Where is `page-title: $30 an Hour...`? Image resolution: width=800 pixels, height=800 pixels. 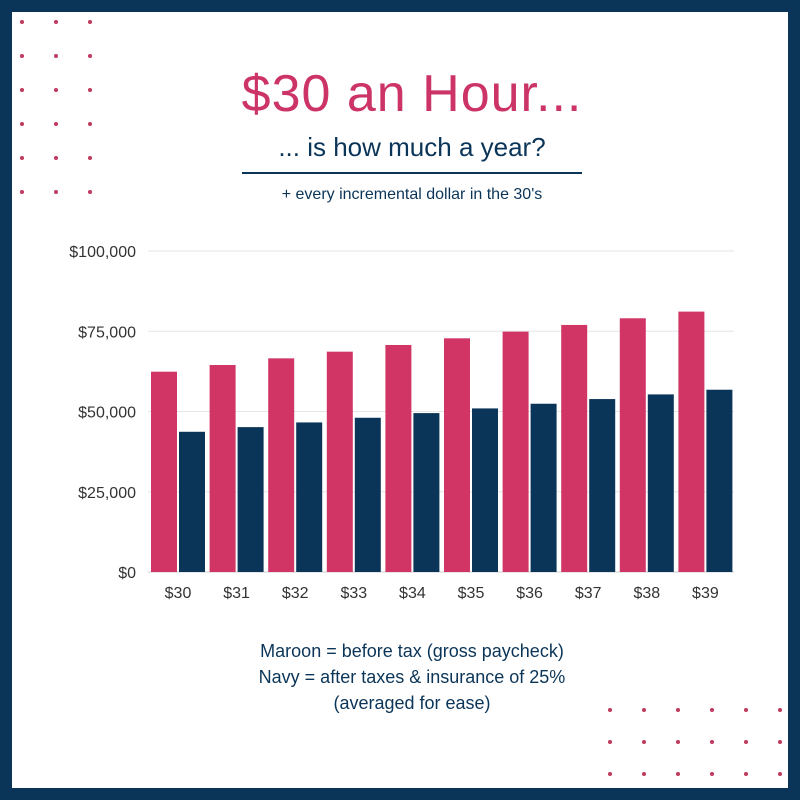
page-title: $30 an Hour... is located at coordinates (412, 94).